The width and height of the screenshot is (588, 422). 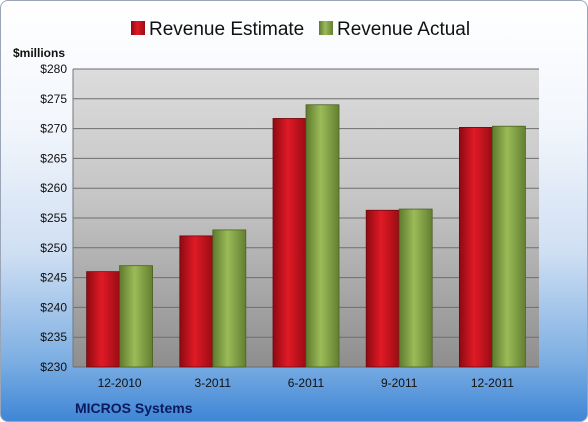 What do you see at coordinates (53, 158) in the screenshot?
I see `y-tick-label: $265` at bounding box center [53, 158].